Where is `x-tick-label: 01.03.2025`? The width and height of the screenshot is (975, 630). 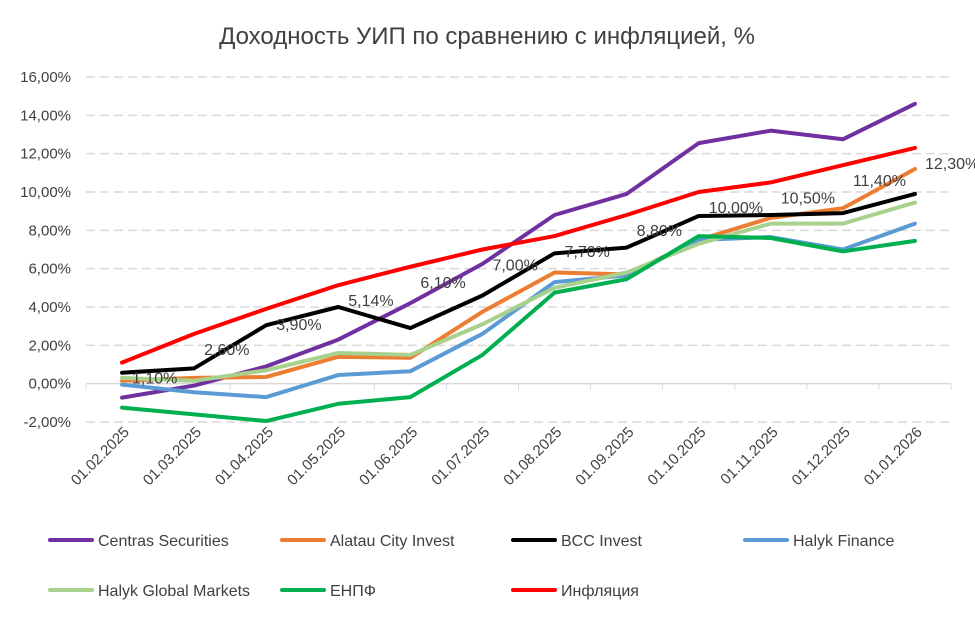 x-tick-label: 01.03.2025 is located at coordinates (172, 456).